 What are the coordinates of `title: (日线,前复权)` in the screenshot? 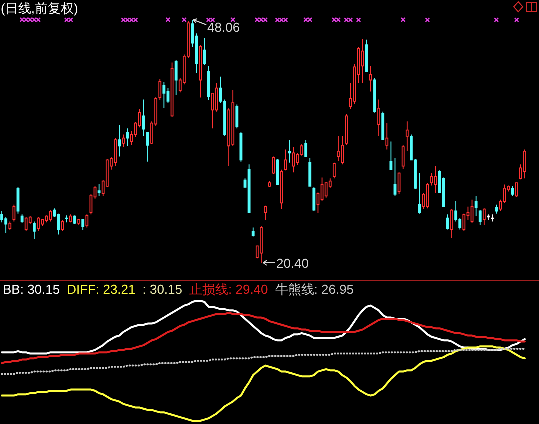 It's located at (39, 8).